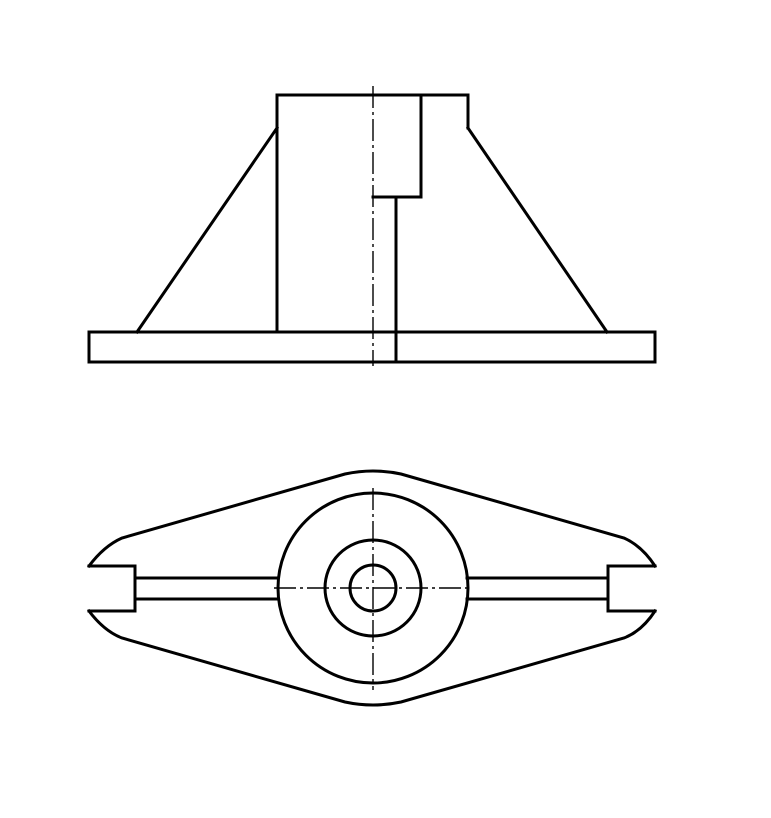 The width and height of the screenshot is (771, 818). I want to click on base-outline-lower, so click(372, 657).